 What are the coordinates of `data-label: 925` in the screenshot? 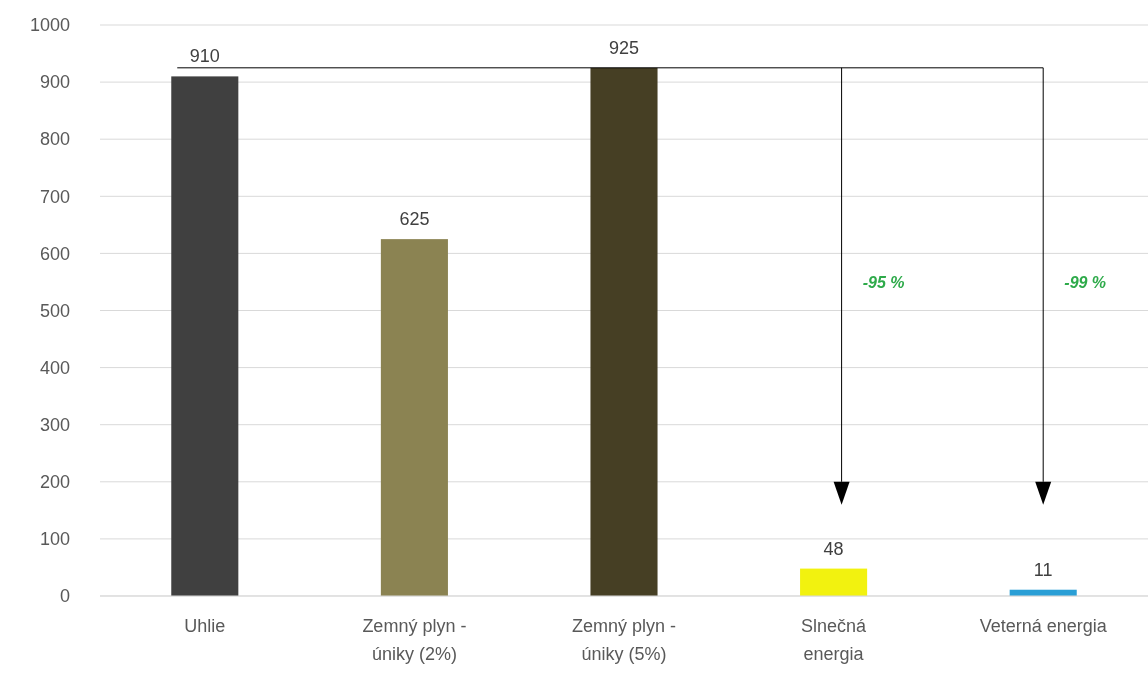 It's located at (624, 47).